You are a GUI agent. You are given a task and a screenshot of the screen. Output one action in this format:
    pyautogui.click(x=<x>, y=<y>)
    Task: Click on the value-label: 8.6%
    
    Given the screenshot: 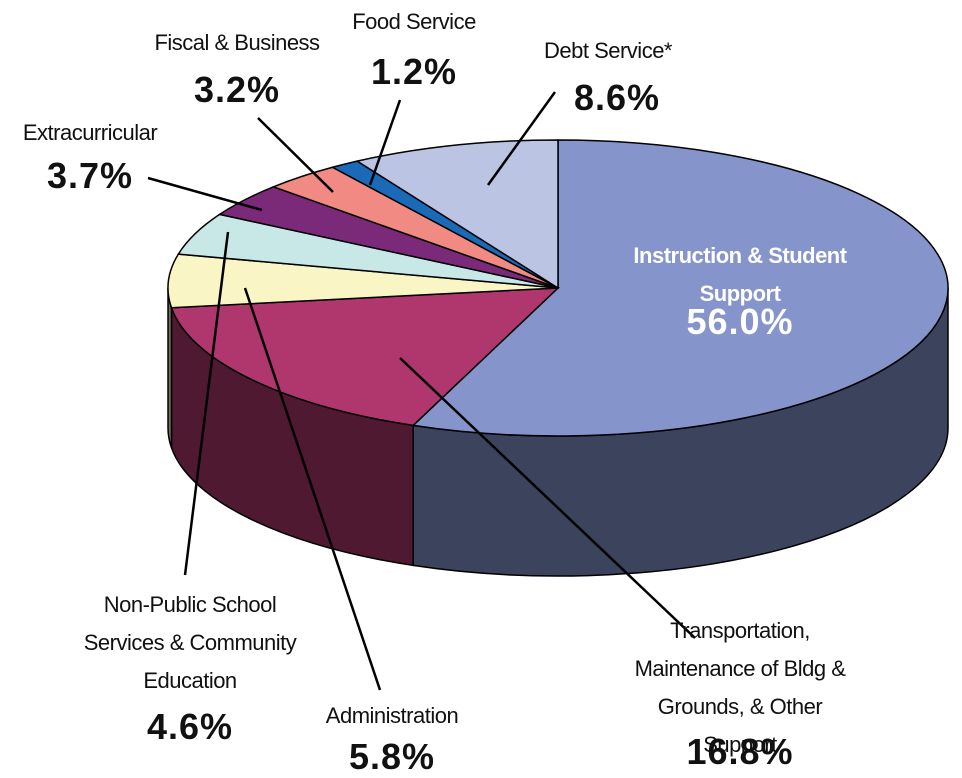 What is the action you would take?
    pyautogui.click(x=617, y=97)
    